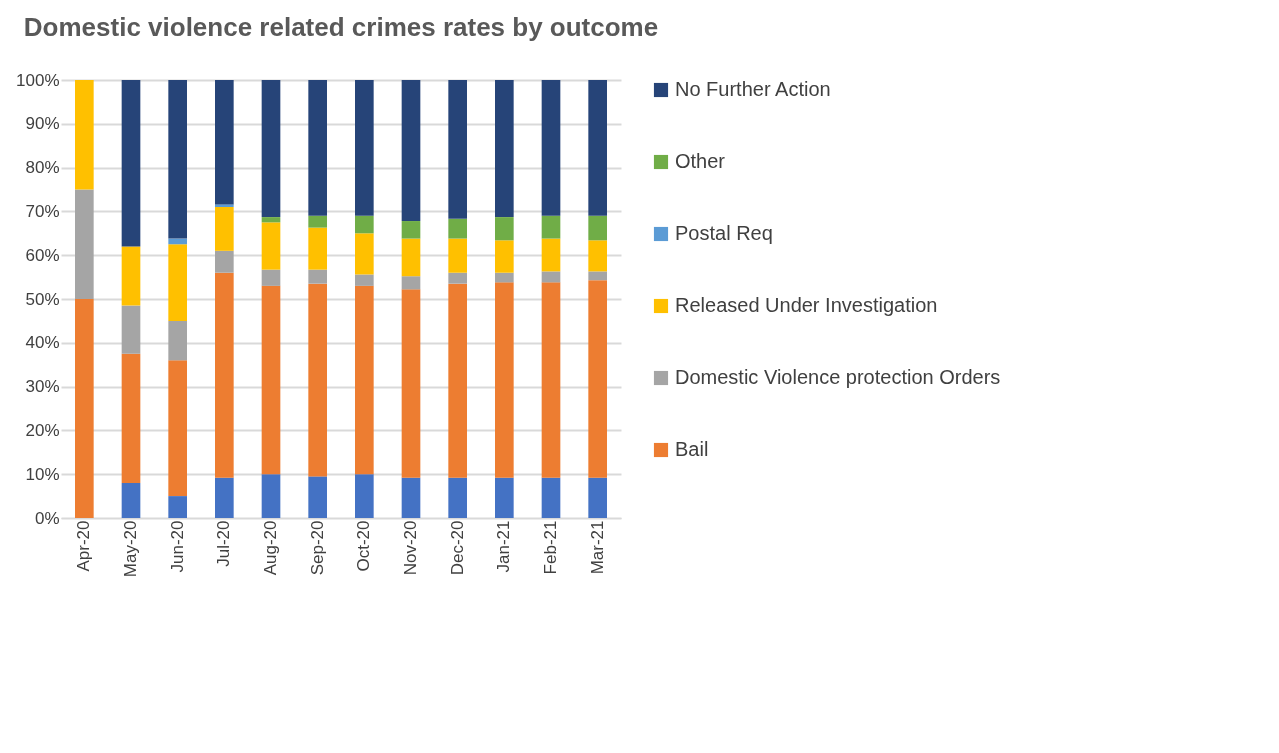  I want to click on x-tick-label: Apr-20, so click(84, 546).